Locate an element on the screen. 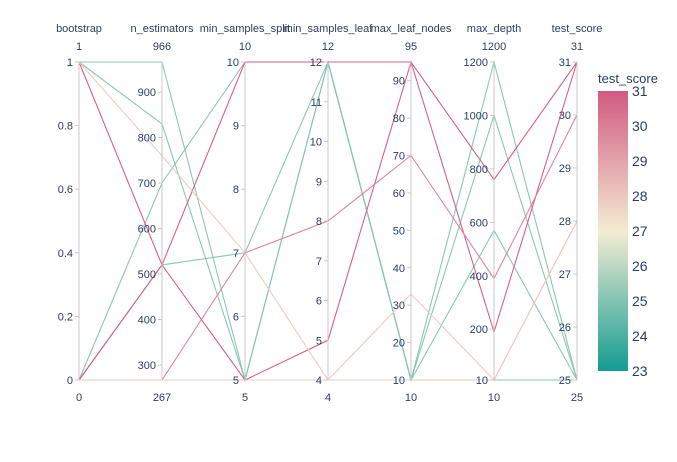  axis-tick-label: 20 is located at coordinates (399, 344).